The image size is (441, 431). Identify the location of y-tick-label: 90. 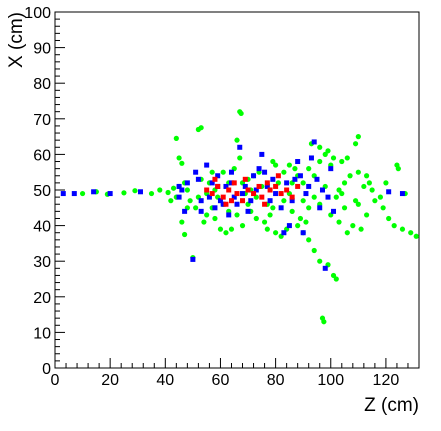
(42, 49).